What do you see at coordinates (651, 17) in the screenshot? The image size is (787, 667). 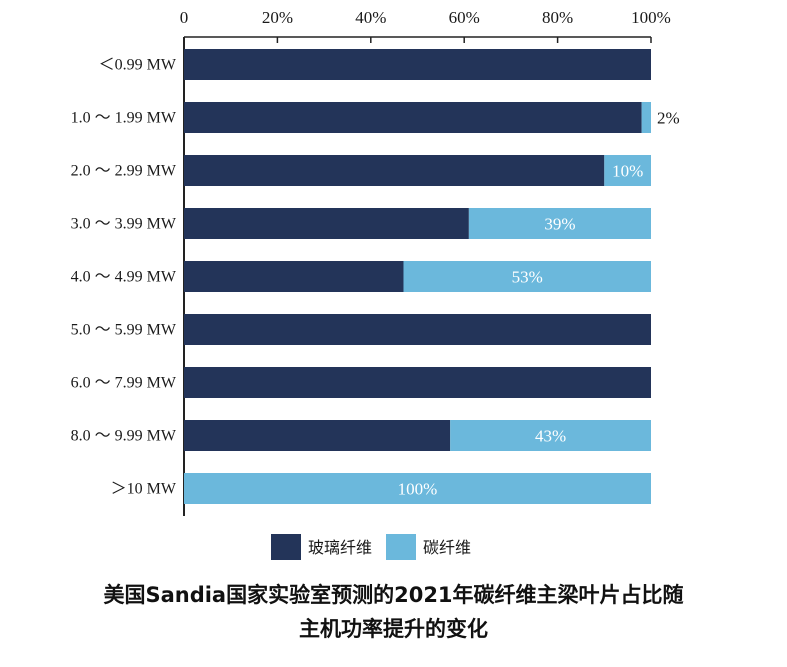 I see `x-tick-label: 100%` at bounding box center [651, 17].